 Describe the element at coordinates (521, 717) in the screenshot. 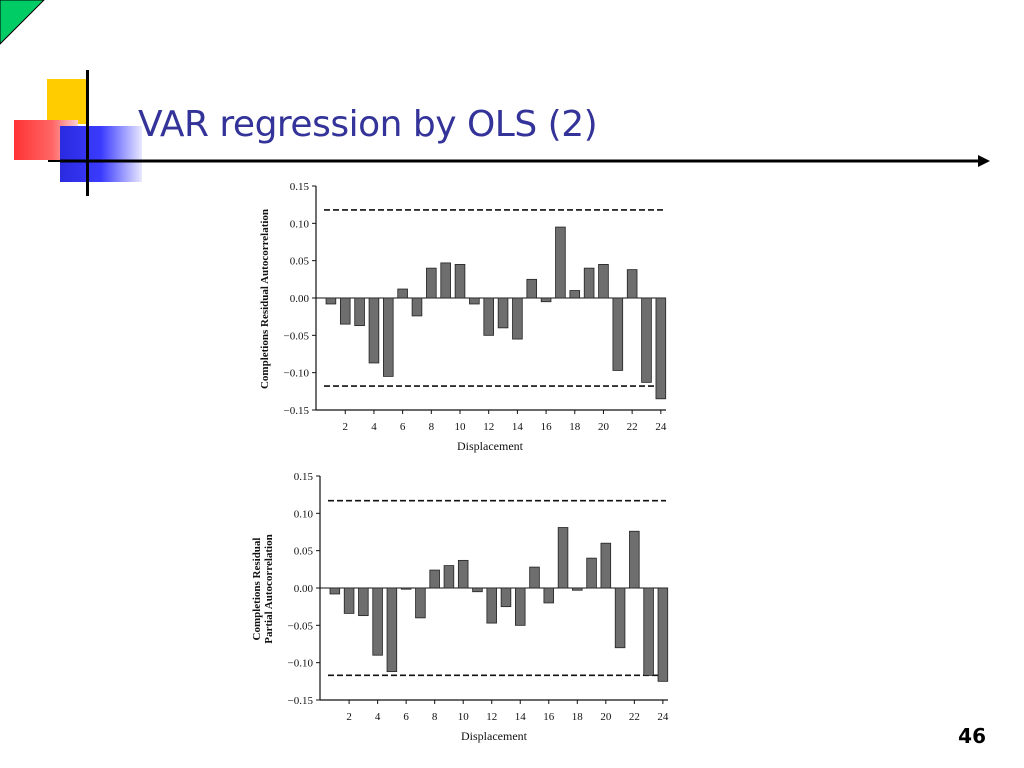

I see `partial-autocorrelation-x-tick-label: 14` at that location.